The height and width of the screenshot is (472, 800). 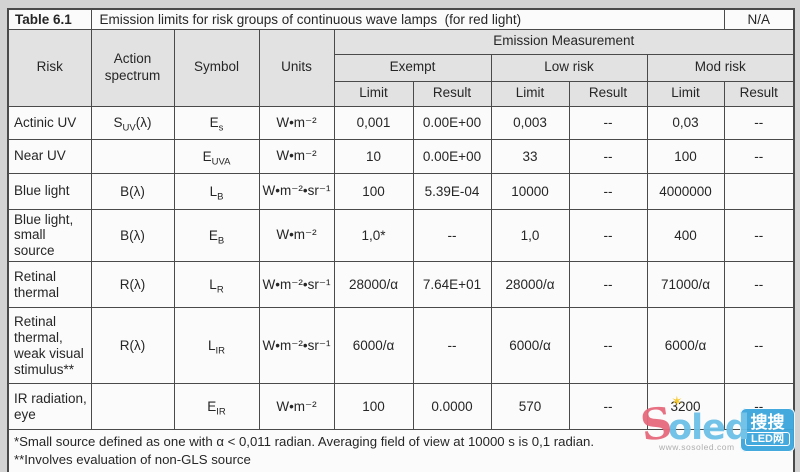 I want to click on value-cell: 1,0, so click(x=530, y=235).